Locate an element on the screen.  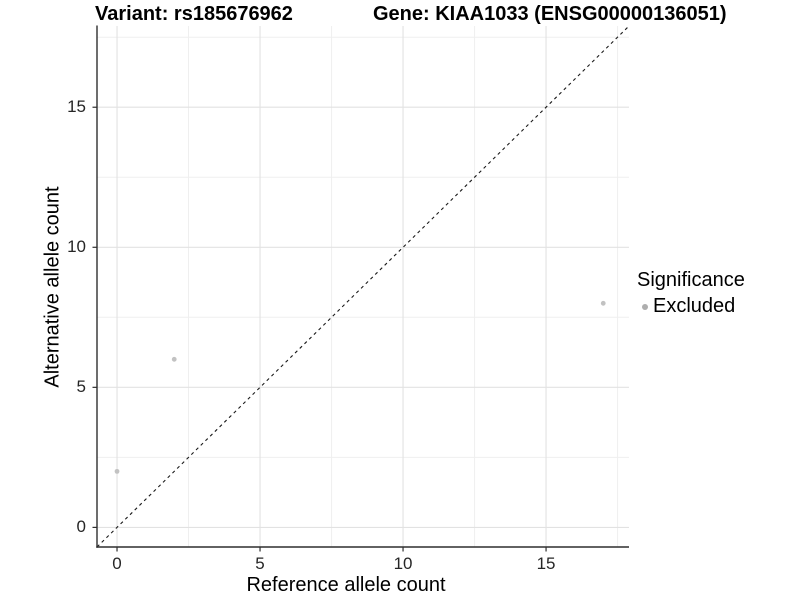
variant-title: Variant: rs185676962 is located at coordinates (194, 14).